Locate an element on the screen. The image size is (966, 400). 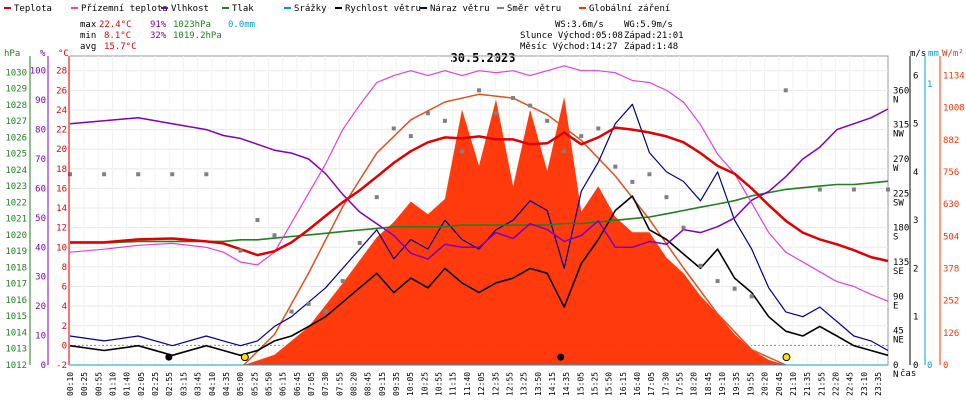
info-moon: Měsíc Východ:14:27 is located at coordinates (569, 47).